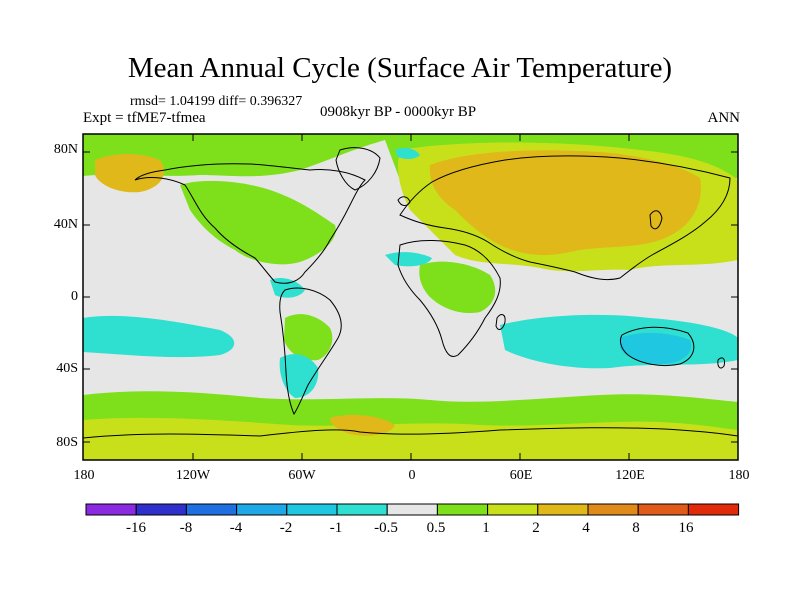 The image size is (800, 600). I want to click on australia-cool, so click(656, 348).